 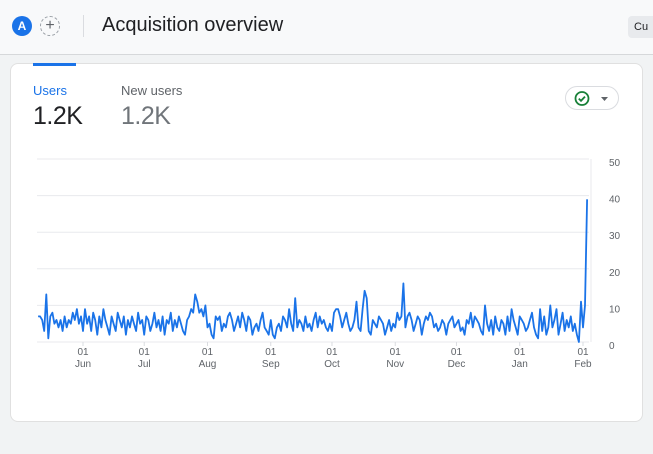 I want to click on x-tick-month: Jan, so click(x=520, y=364).